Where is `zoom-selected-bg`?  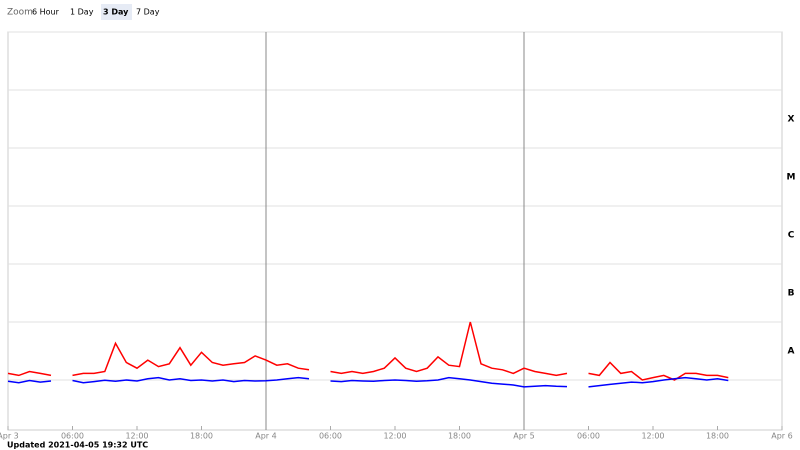 zoom-selected-bg is located at coordinates (116, 12).